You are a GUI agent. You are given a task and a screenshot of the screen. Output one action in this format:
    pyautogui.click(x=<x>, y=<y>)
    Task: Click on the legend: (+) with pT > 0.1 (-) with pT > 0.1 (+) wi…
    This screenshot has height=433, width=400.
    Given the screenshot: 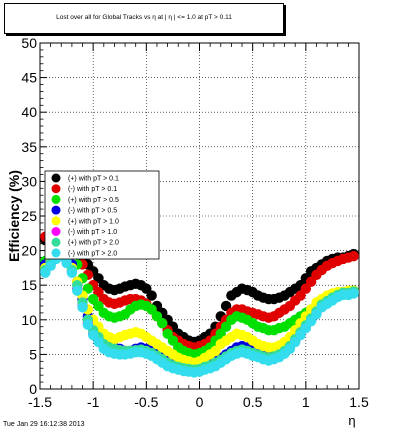 What is the action you would take?
    pyautogui.click(x=102, y=215)
    